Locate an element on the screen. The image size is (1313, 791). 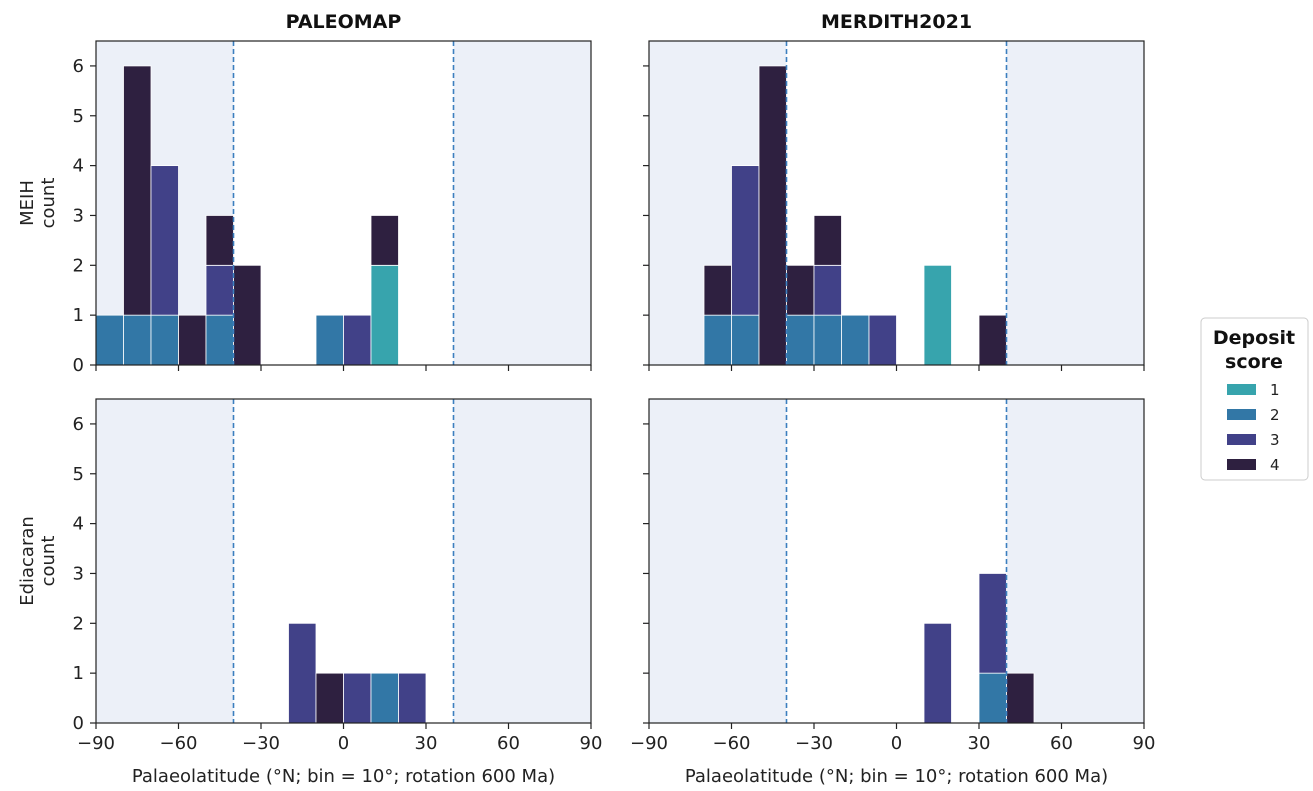
bar-score-3-bin--15 is located at coordinates (302, 673).